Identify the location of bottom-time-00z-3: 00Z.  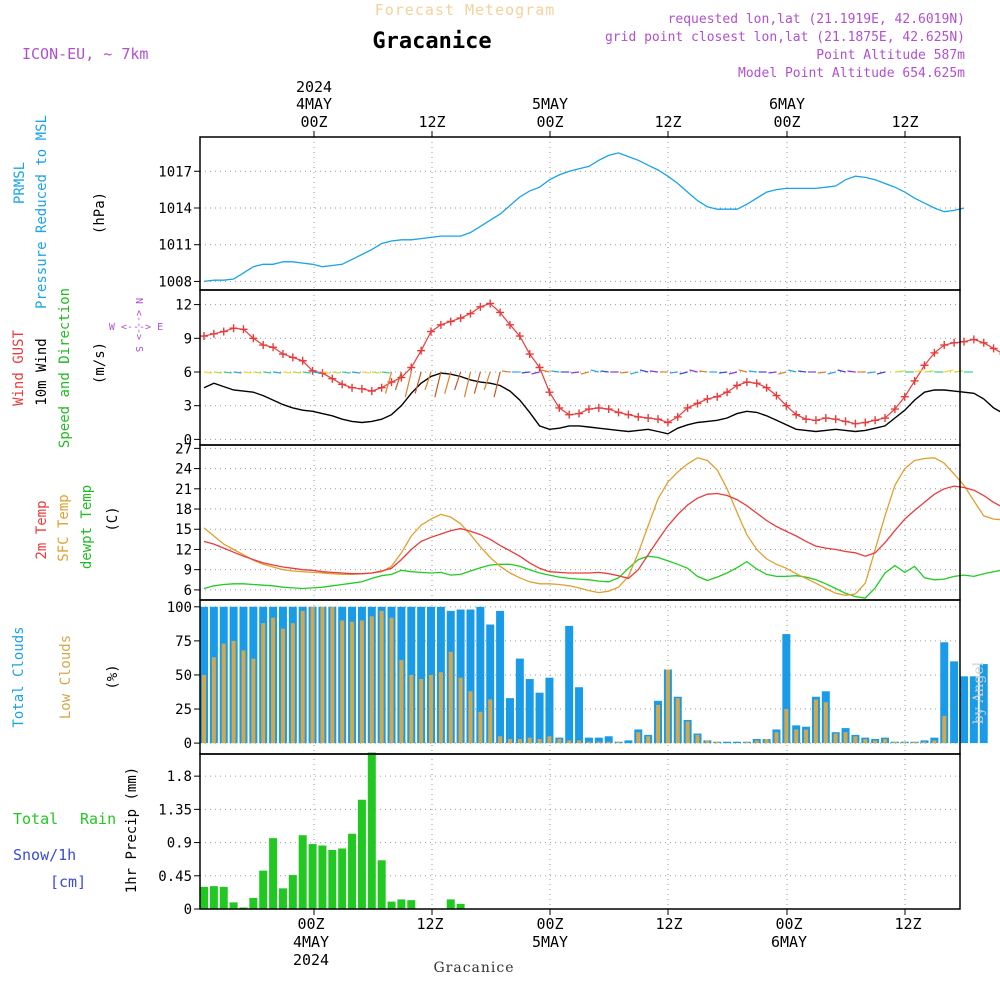
(788, 924).